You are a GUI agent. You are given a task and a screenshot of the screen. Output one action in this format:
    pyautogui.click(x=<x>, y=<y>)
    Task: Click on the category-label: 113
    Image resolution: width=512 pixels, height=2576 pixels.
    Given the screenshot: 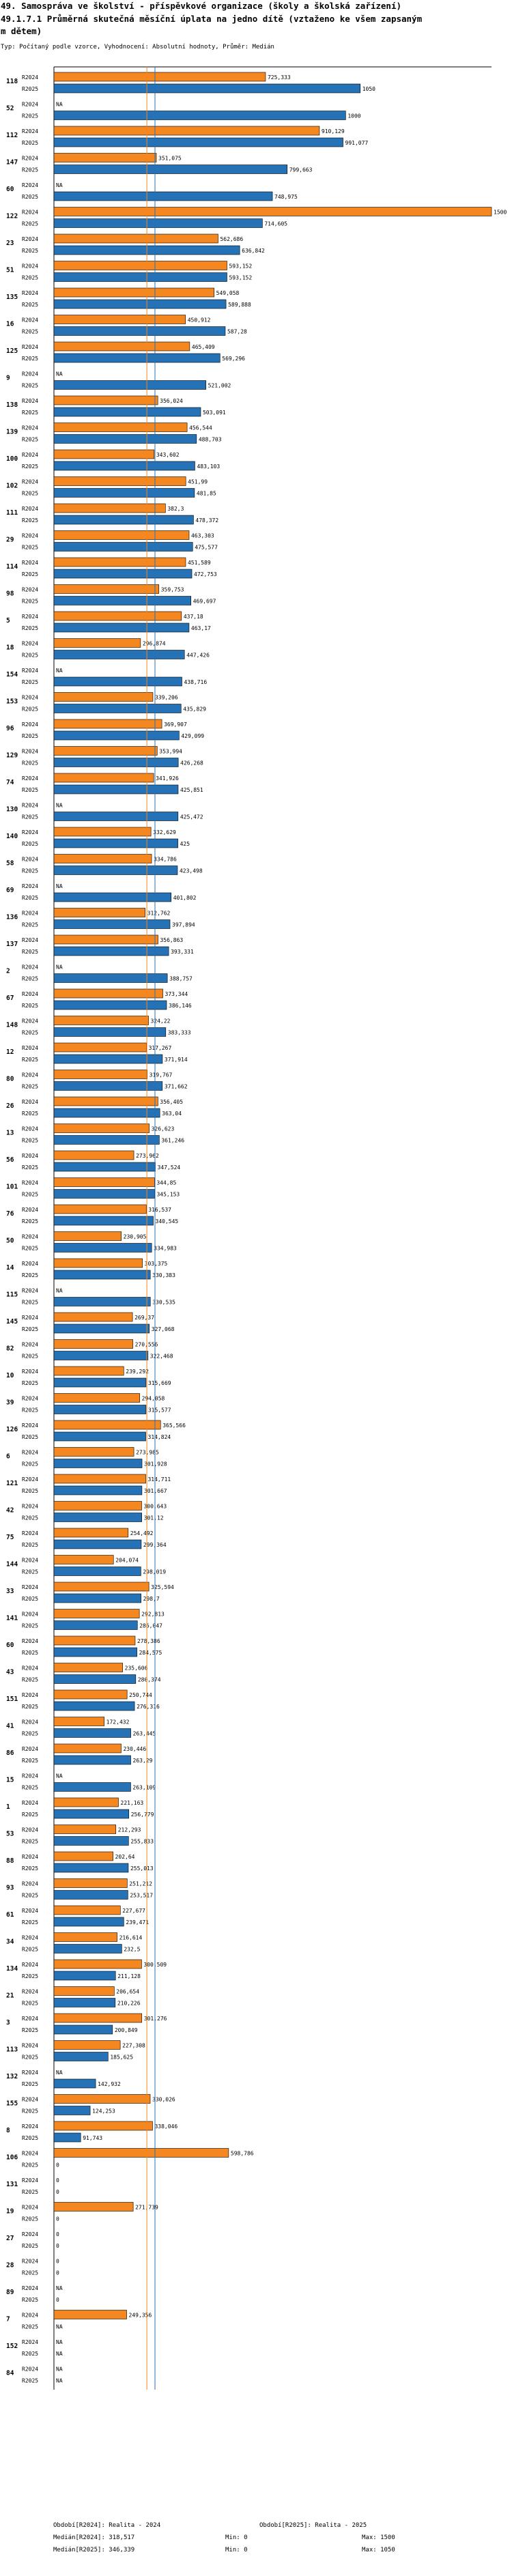 What is the action you would take?
    pyautogui.click(x=12, y=2050)
    